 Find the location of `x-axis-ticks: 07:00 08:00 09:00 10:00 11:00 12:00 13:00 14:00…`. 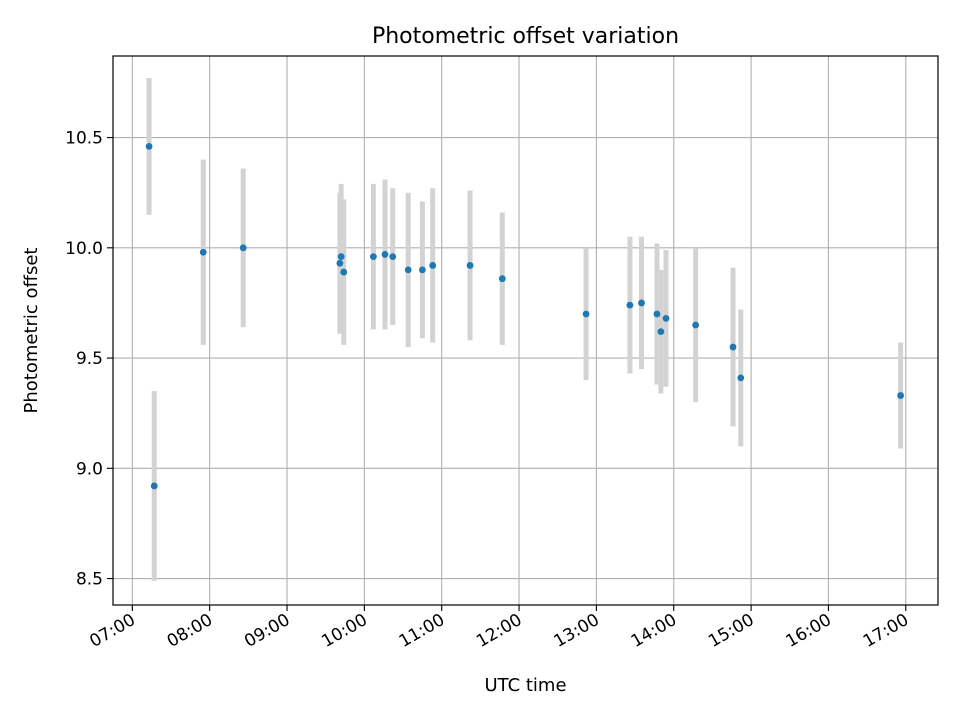

x-axis-ticks: 07:00 08:00 09:00 10:00 11:00 12:00 13:00 14:00… is located at coordinates (499, 628).